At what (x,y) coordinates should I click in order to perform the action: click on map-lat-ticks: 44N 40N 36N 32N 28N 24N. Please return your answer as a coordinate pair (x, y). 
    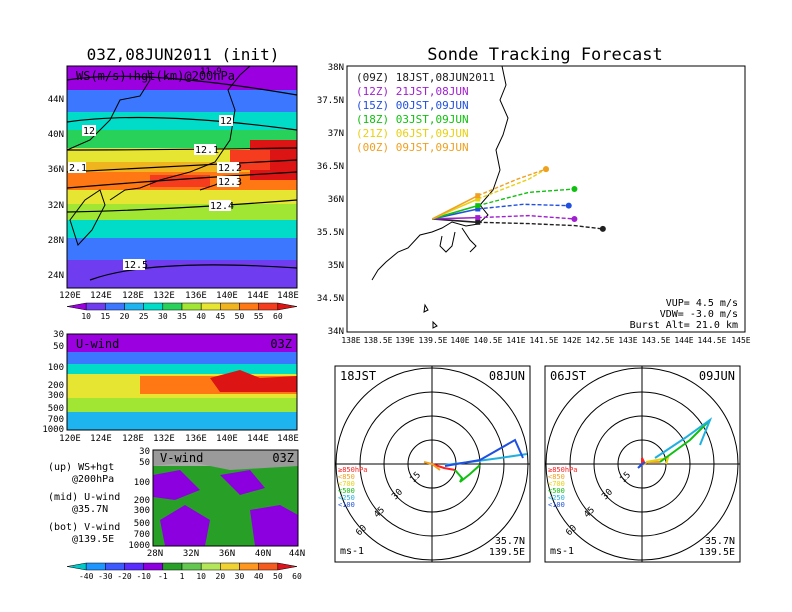
    Looking at the image, I should click on (56, 188).